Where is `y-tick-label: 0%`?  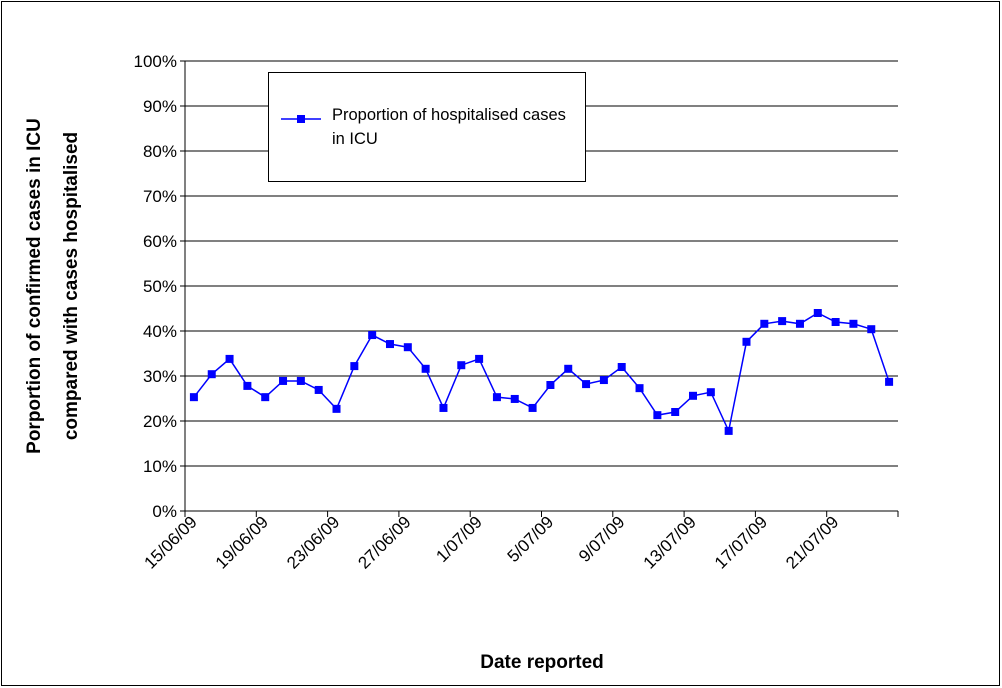
y-tick-label: 0% is located at coordinates (164, 511).